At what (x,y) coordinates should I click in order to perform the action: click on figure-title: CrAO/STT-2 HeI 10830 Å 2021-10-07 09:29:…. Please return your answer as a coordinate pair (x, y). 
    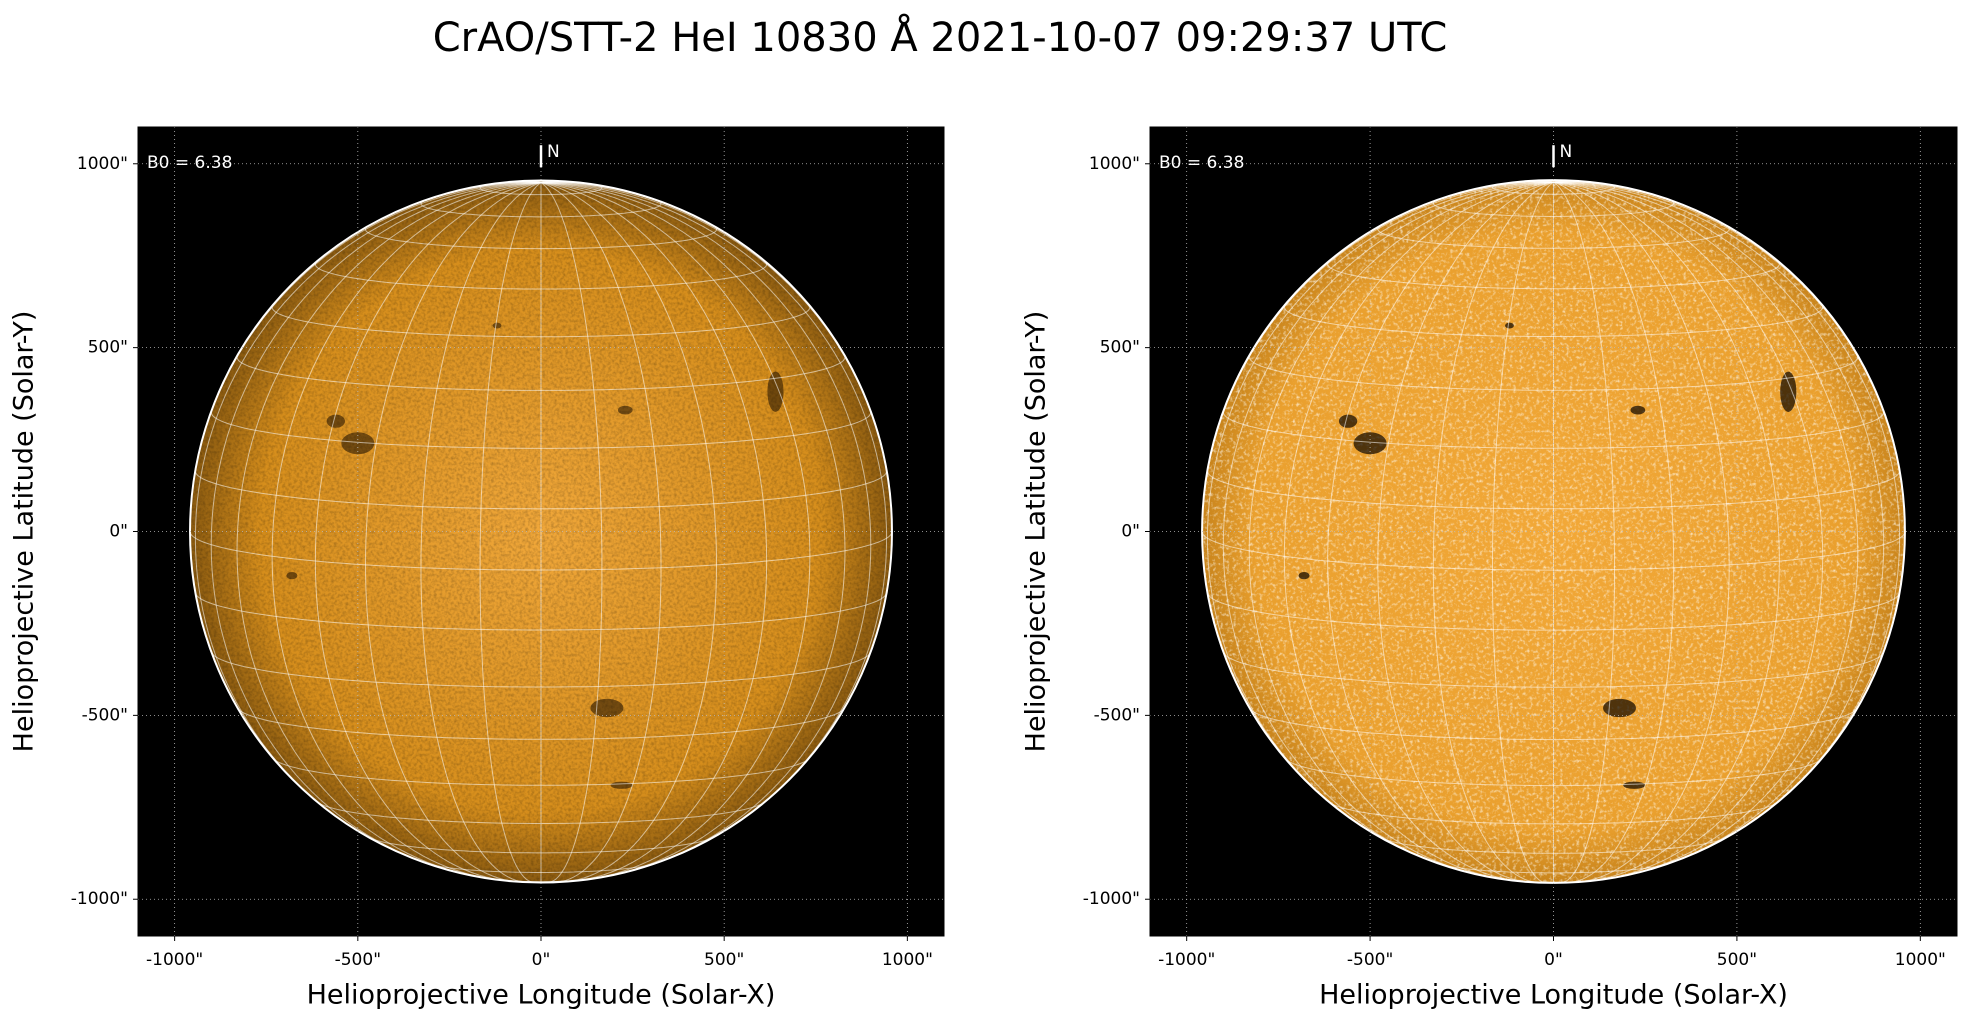
    Looking at the image, I should click on (940, 37).